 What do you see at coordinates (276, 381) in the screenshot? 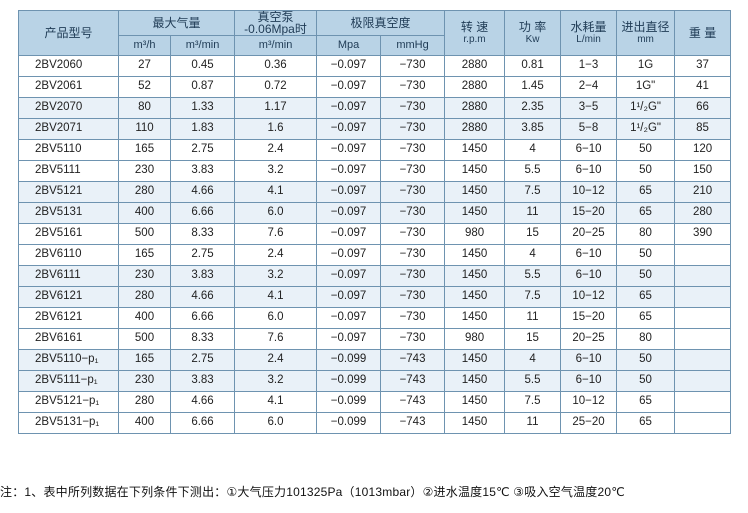
I see `cell-vacuum-pump-m3min: 3.2` at bounding box center [276, 381].